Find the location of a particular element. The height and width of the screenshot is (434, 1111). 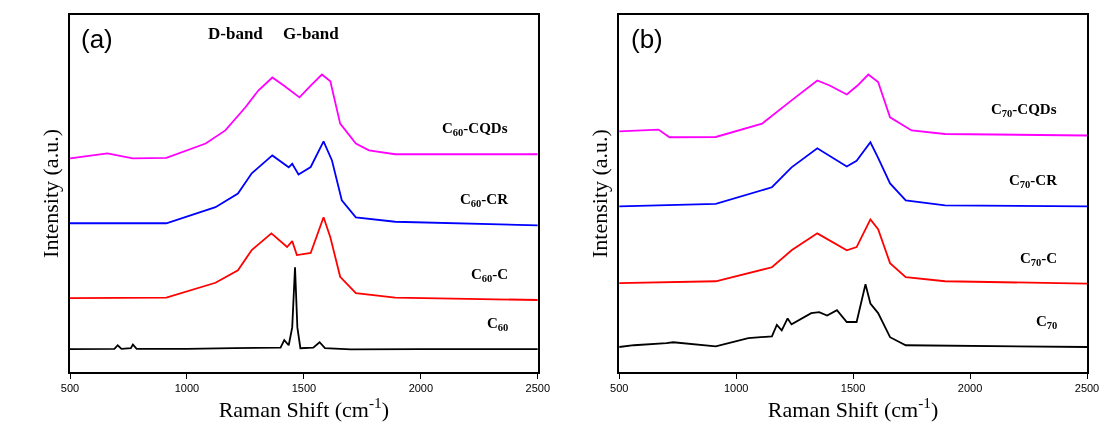

series-label: C$_{60}$-CQDs is located at coordinates (475, 129).